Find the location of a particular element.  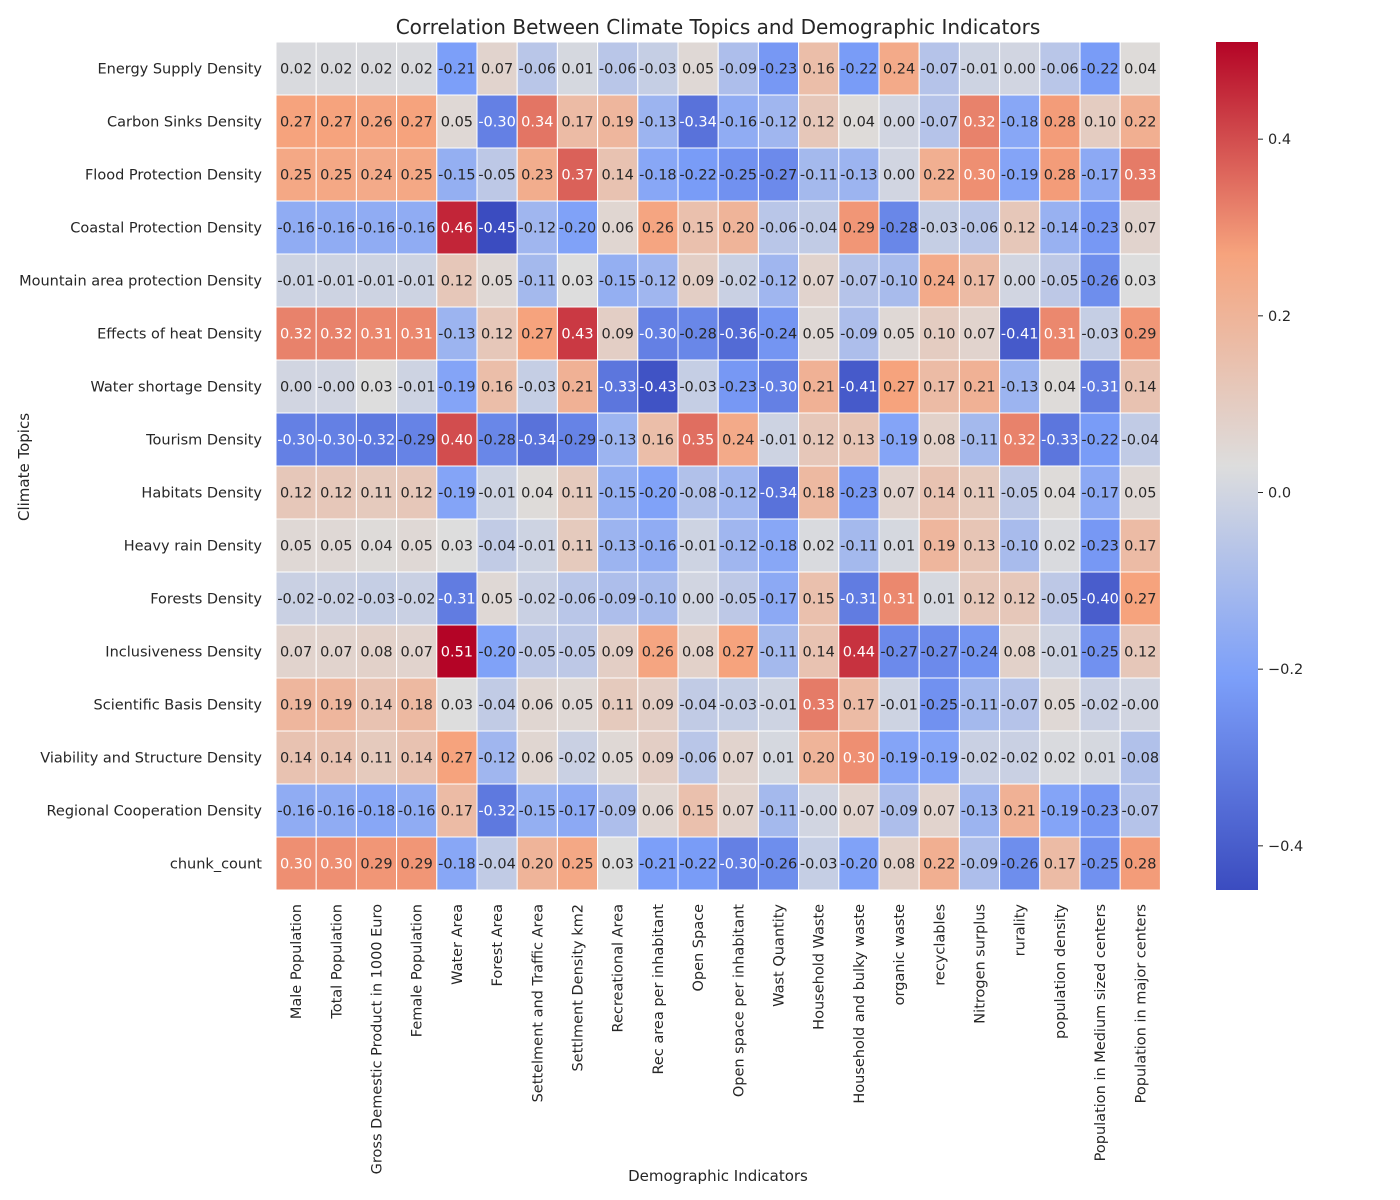

cell-value-label: -0.40 is located at coordinates (1100, 600).